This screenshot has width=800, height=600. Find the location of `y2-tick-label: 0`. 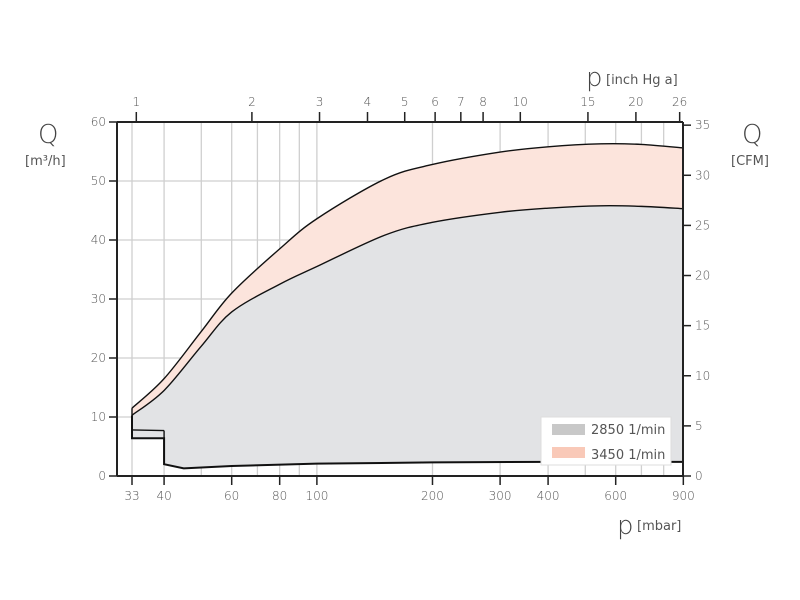

y2-tick-label: 0 is located at coordinates (699, 476).